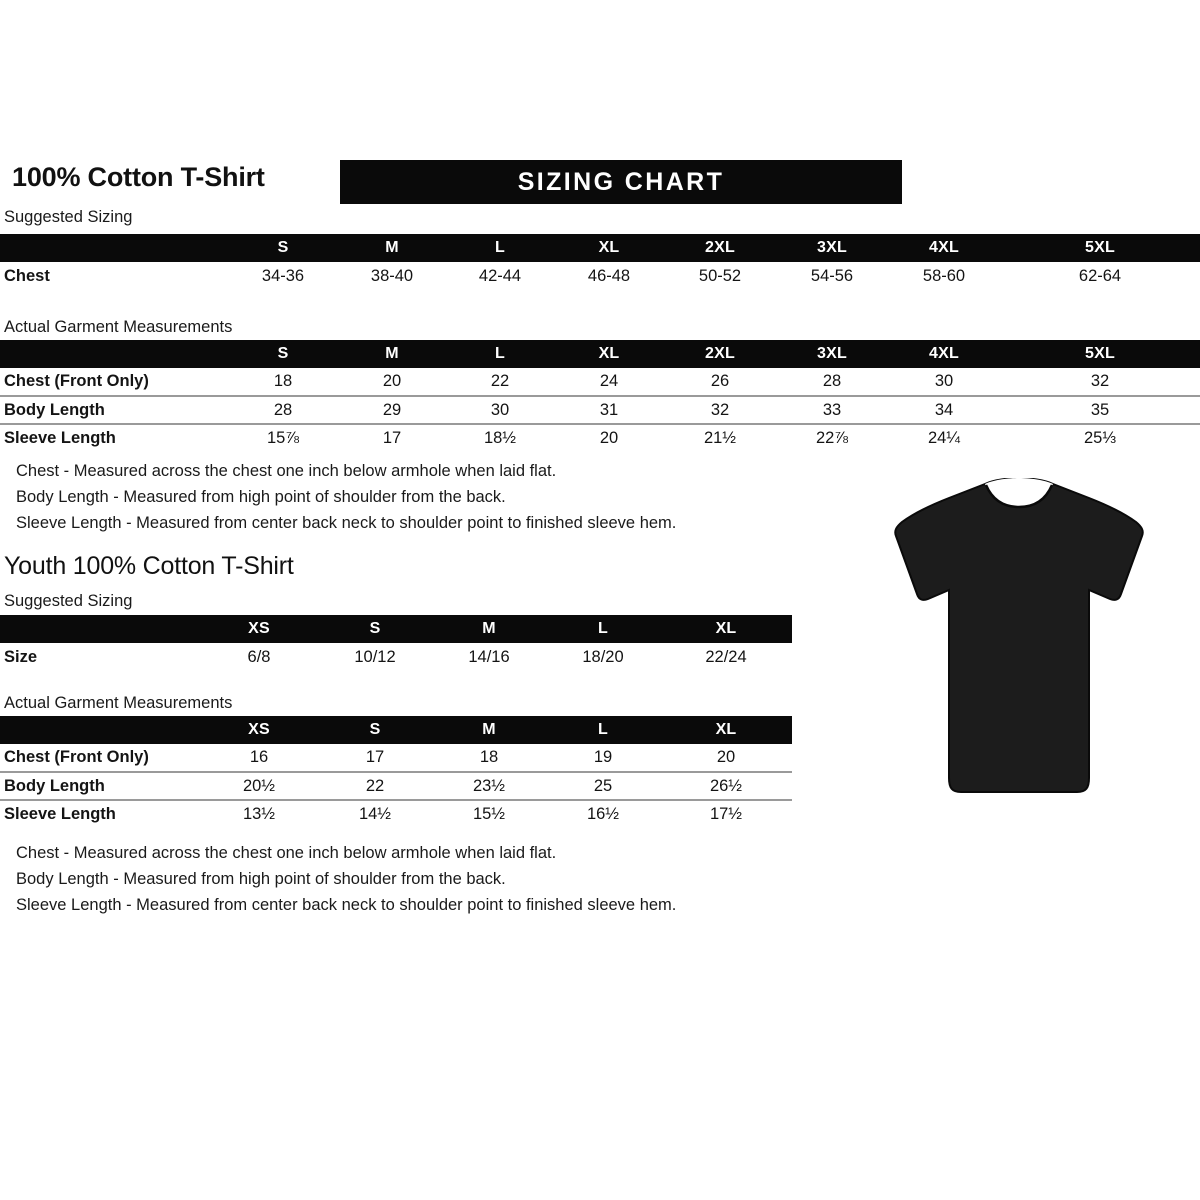 This screenshot has height=1200, width=1200. Describe the element at coordinates (832, 247) in the screenshot. I see `adult-suggested-column-header-3xl: 3XL` at that location.